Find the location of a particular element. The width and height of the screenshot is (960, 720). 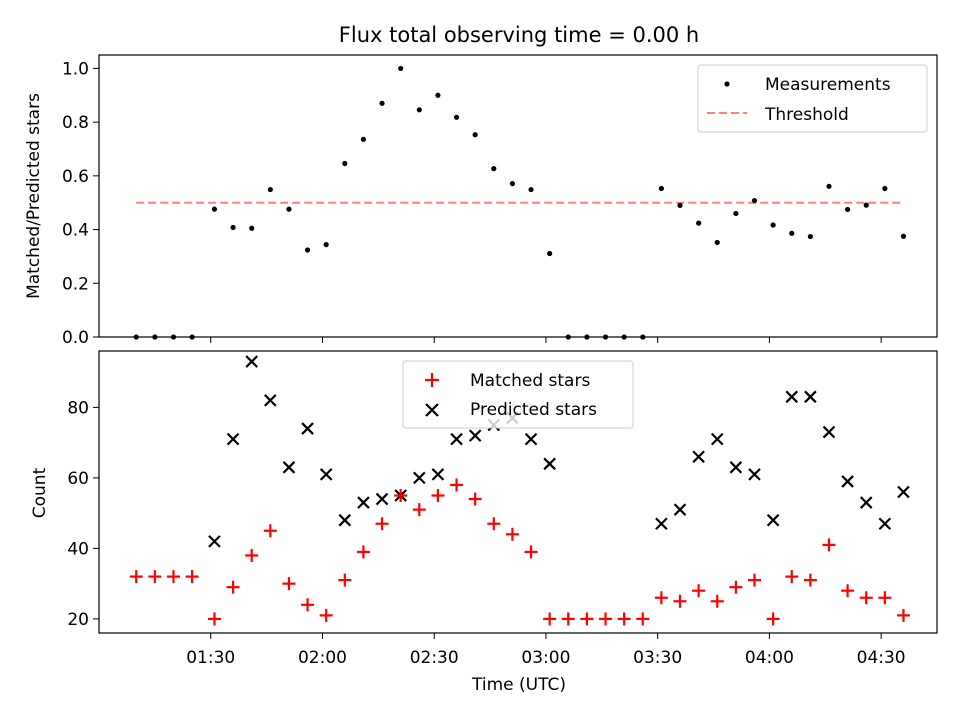

top-y-axis: 0.0 0.2 0.4 0.6 0.8 1.0 is located at coordinates (80, 203).